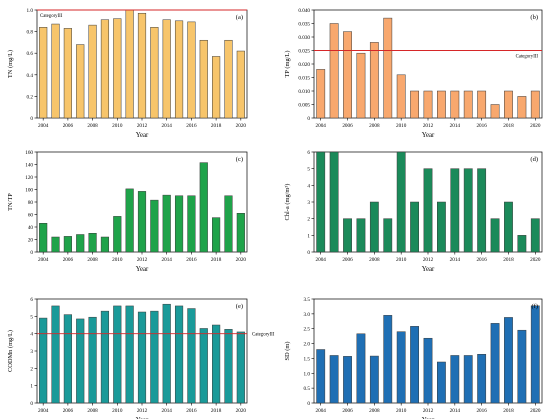 This screenshot has width=550, height=419. I want to click on panel-label: (f), so click(535, 306).